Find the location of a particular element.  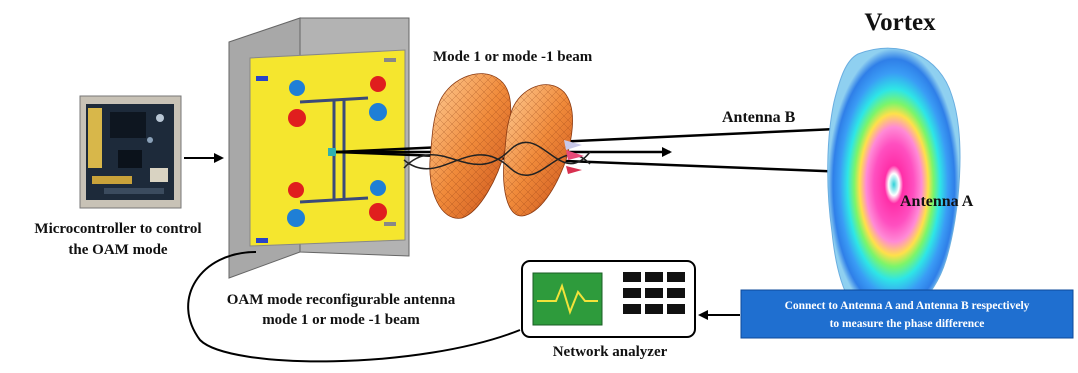

helical-beam is located at coordinates (497, 146).